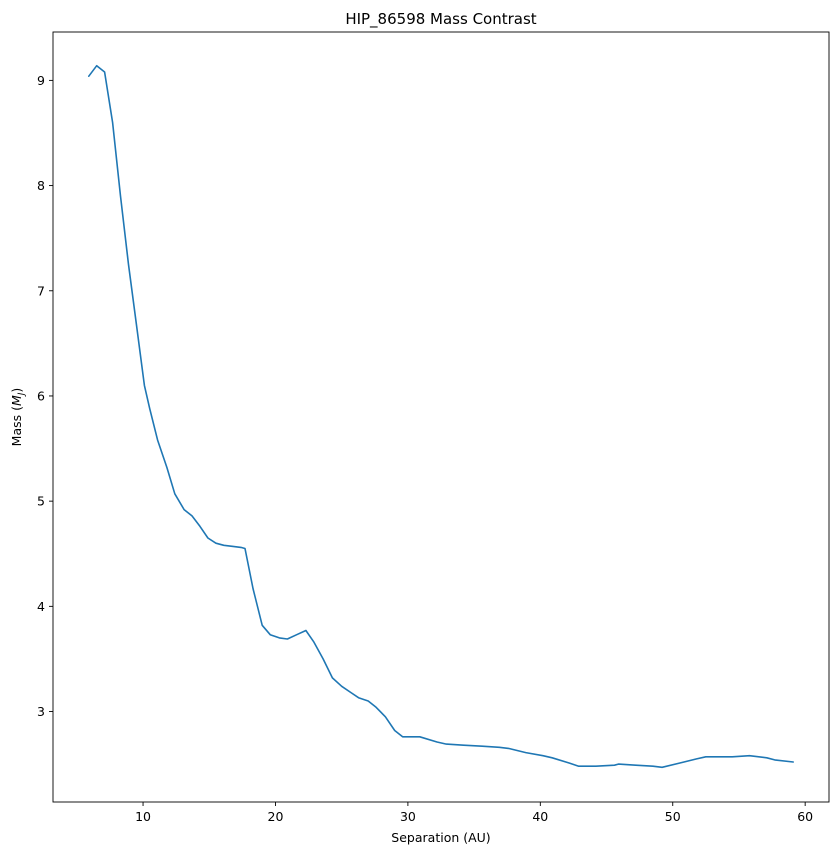 The image size is (838, 855). I want to click on y-axis: 3 4 5 6 7 8 9, so click(45, 396).